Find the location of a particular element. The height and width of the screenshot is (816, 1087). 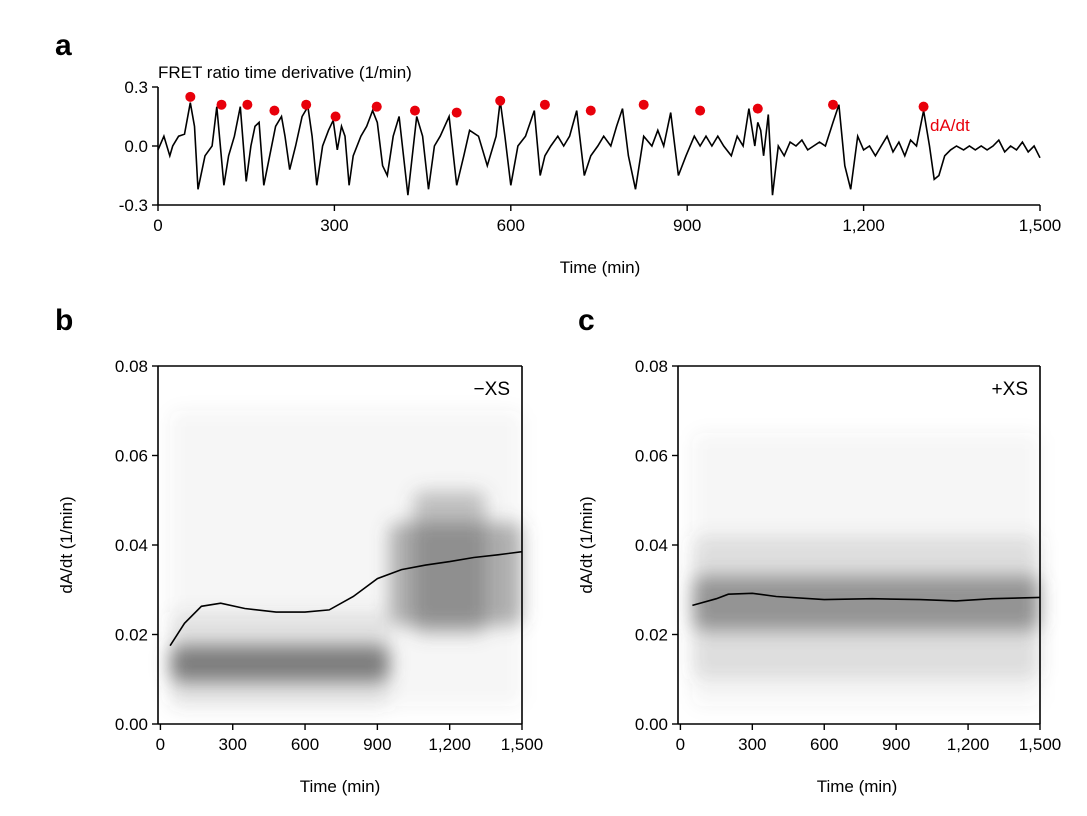

panel-b-x-tick-label: 1,500 is located at coordinates (522, 744).